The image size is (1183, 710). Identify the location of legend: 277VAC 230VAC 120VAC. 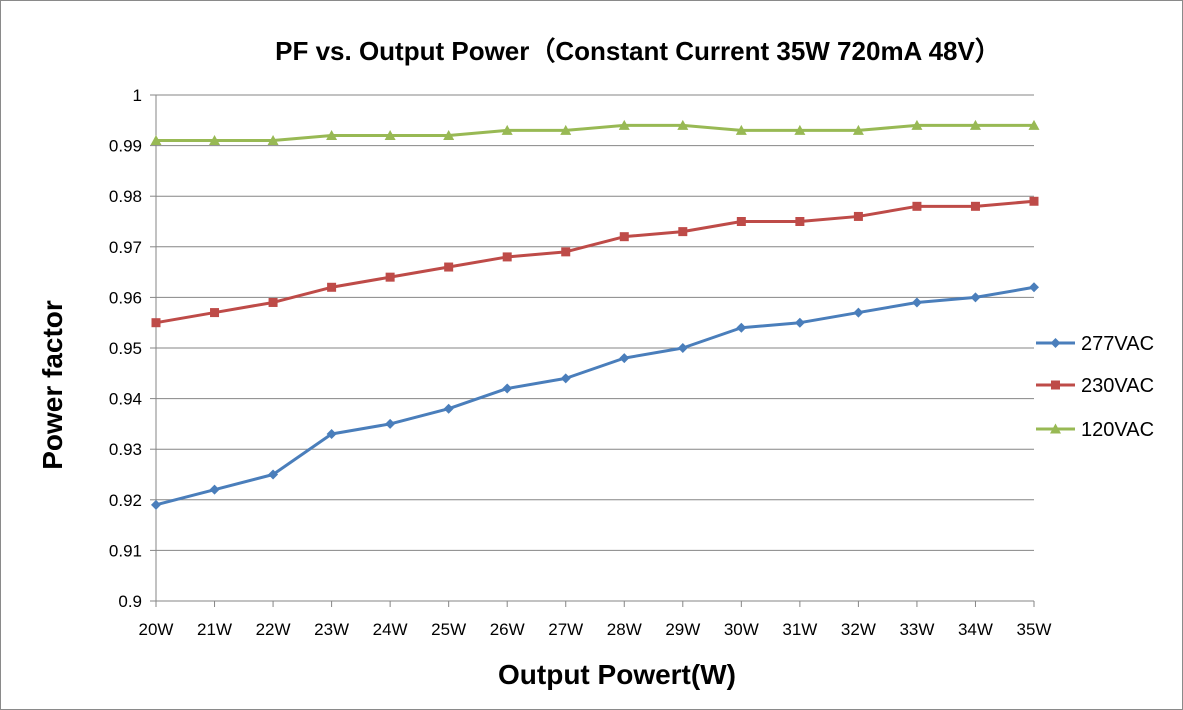
(1095, 387).